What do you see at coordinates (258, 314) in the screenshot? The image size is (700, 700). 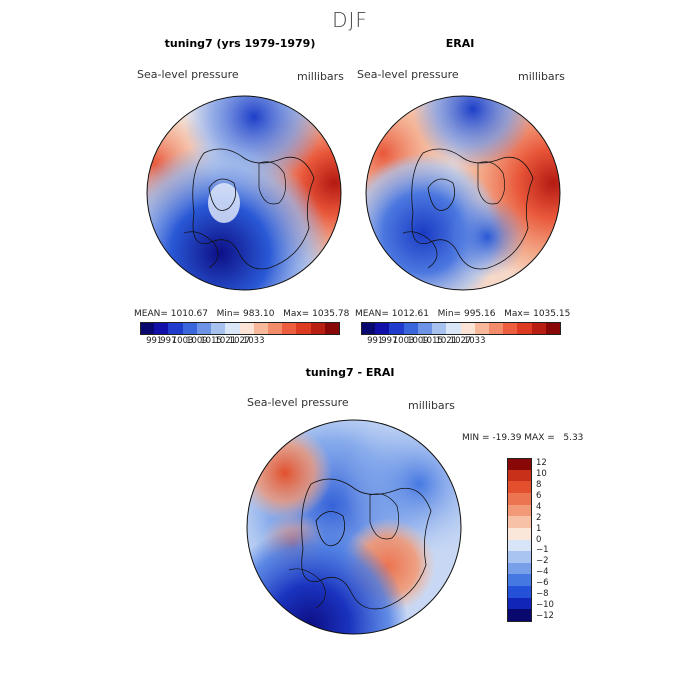 I see `panel1-min: 983.10` at bounding box center [258, 314].